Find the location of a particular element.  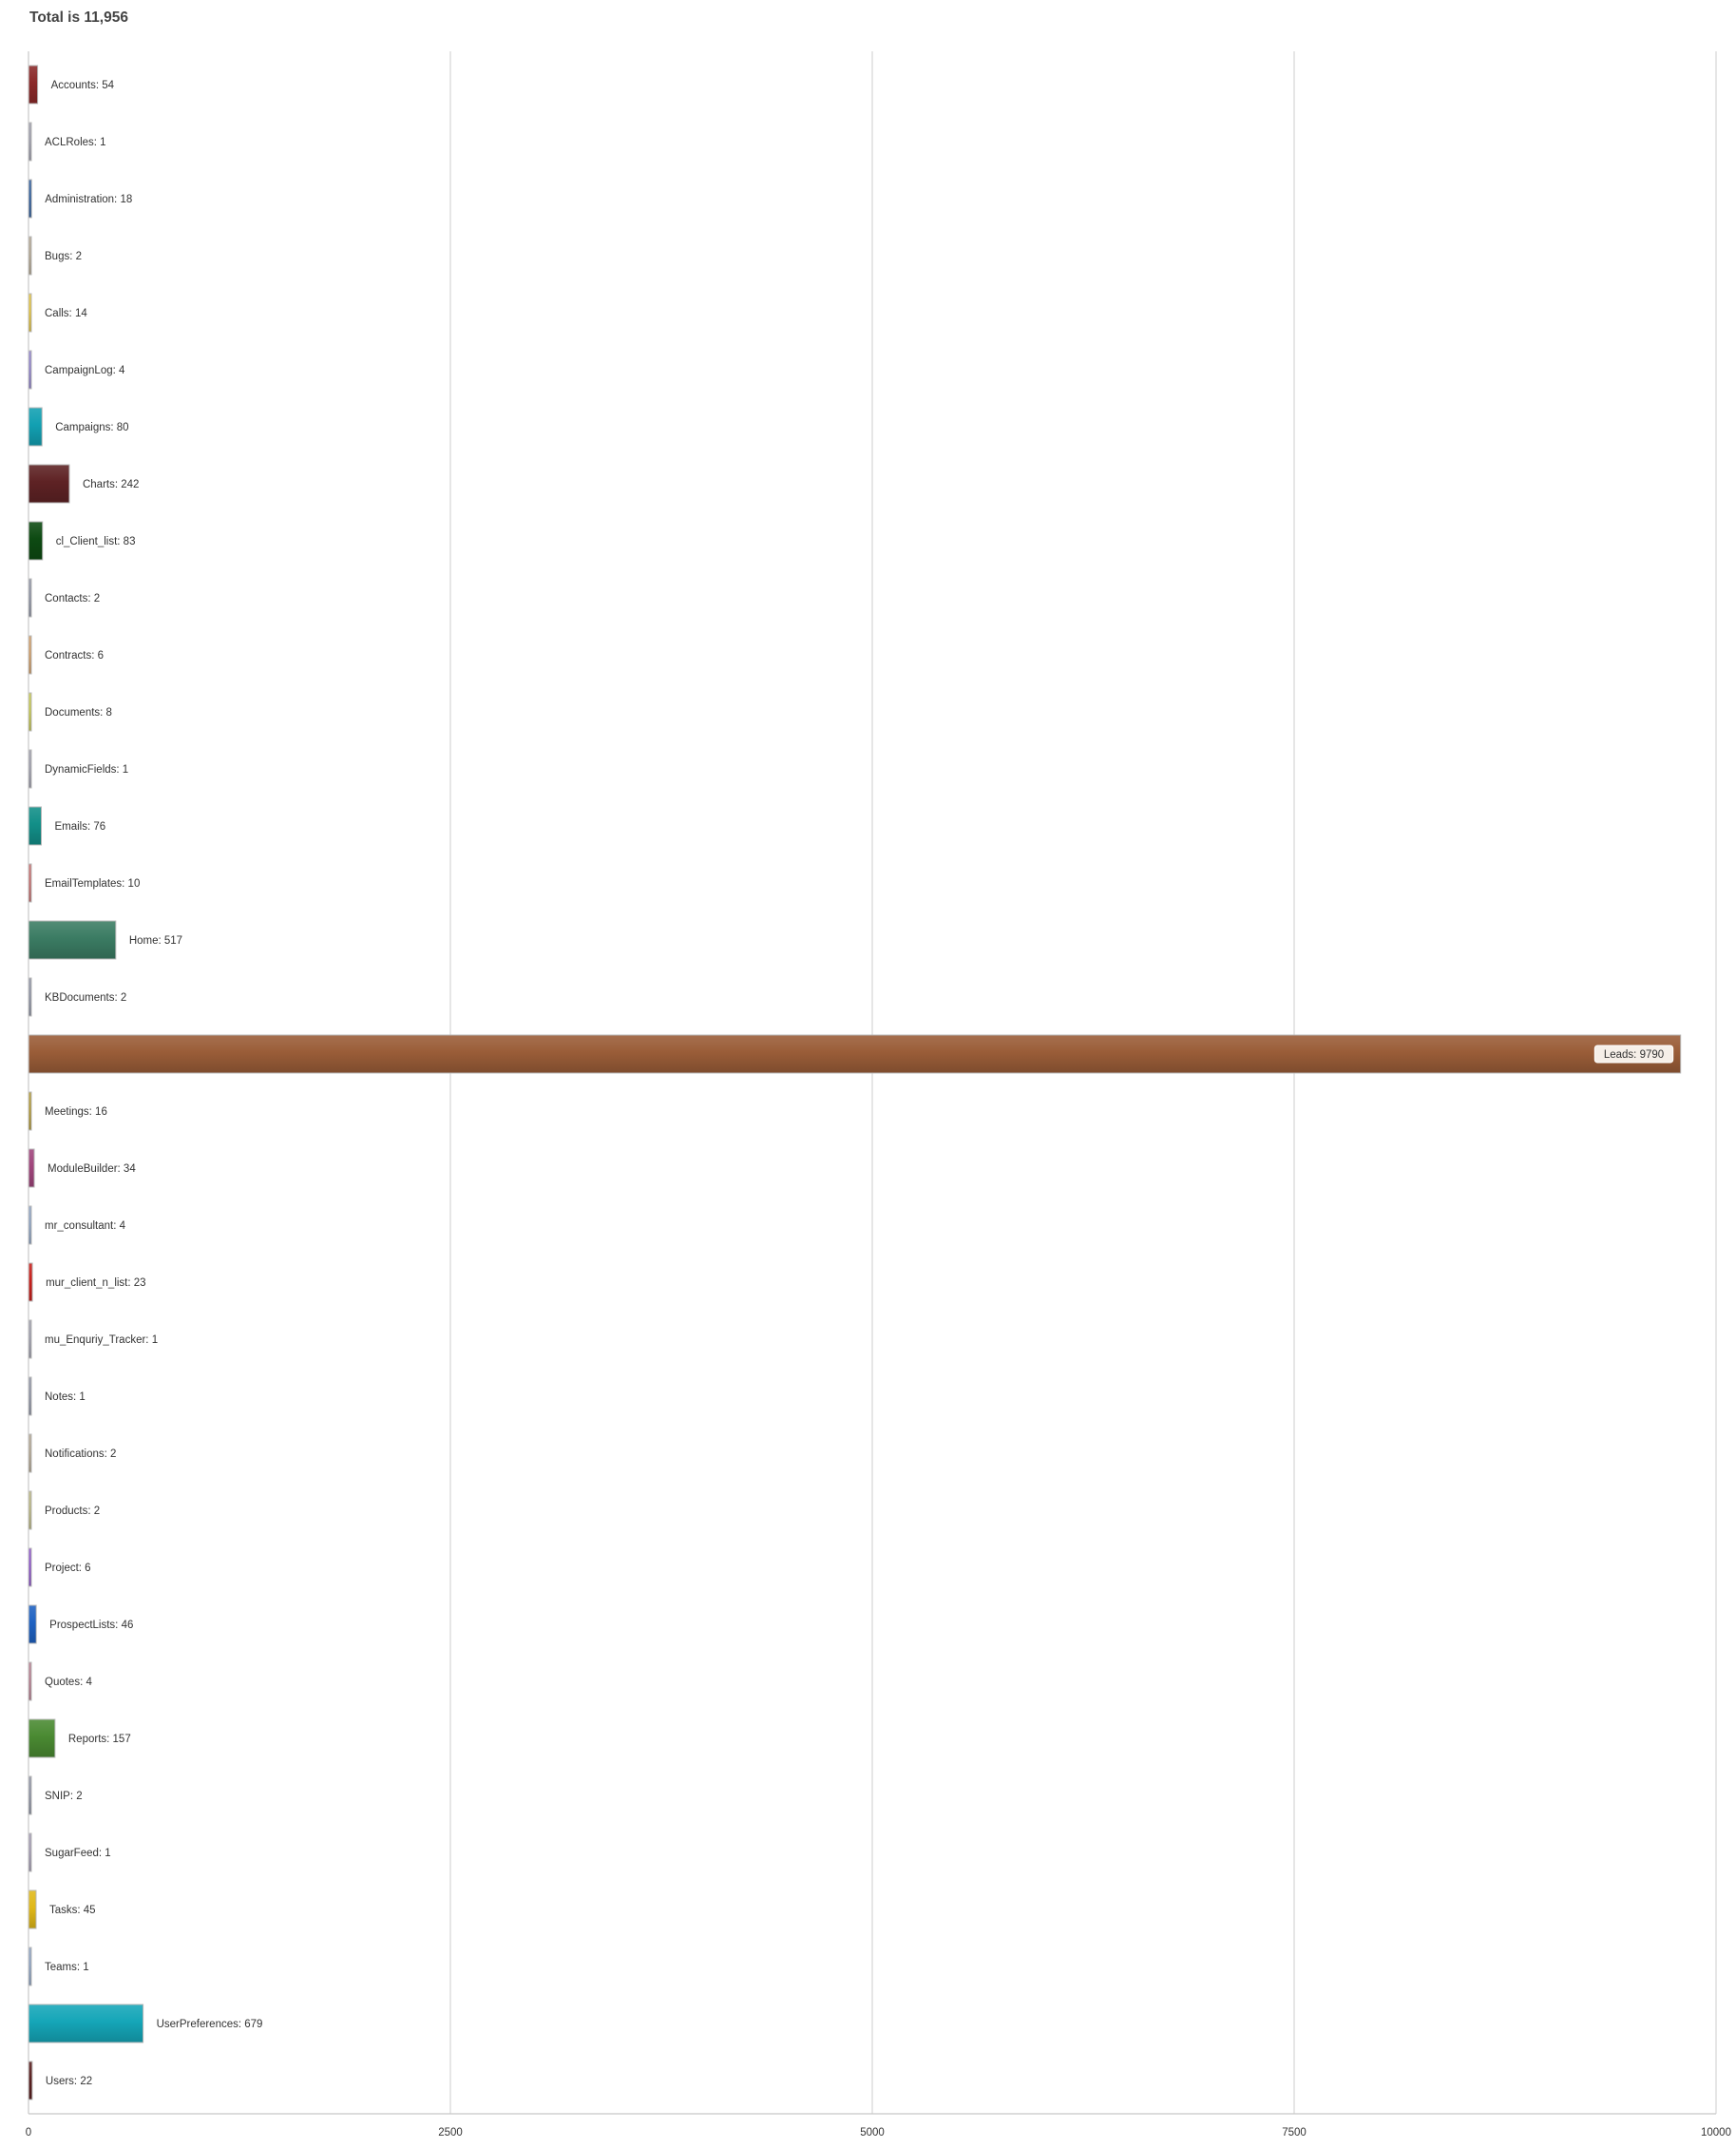

bar-emails is located at coordinates (35, 826).